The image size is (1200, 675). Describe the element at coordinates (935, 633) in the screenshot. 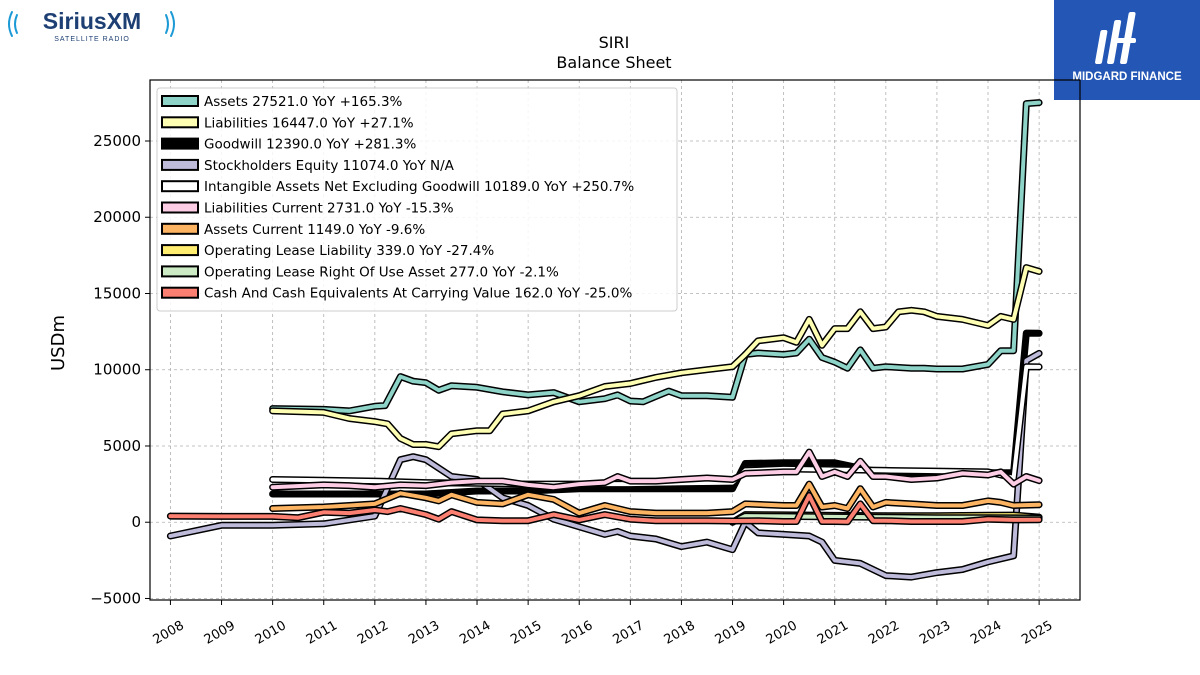

I see `x-tick-label: 2023` at that location.